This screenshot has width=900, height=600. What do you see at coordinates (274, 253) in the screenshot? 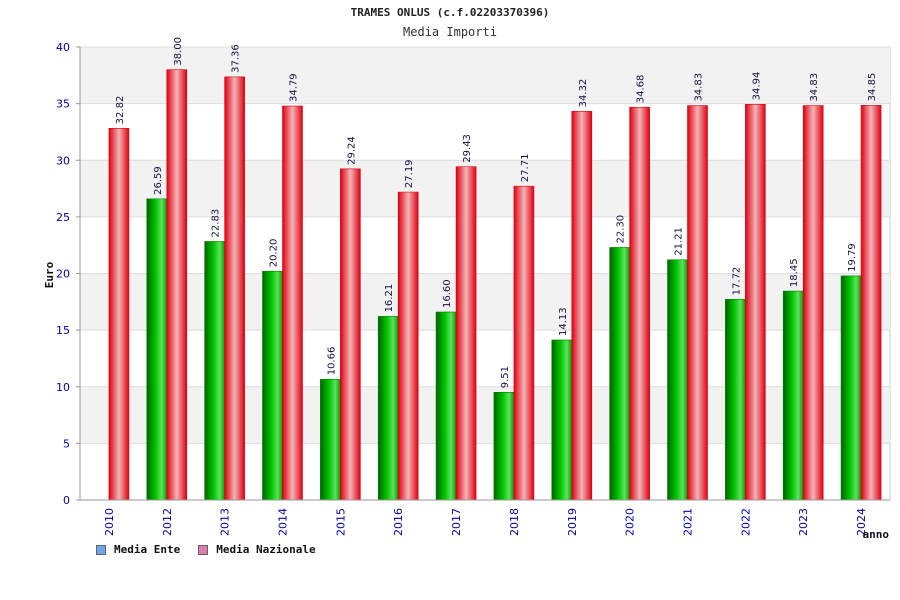
I see `data-label: 20.20` at bounding box center [274, 253].